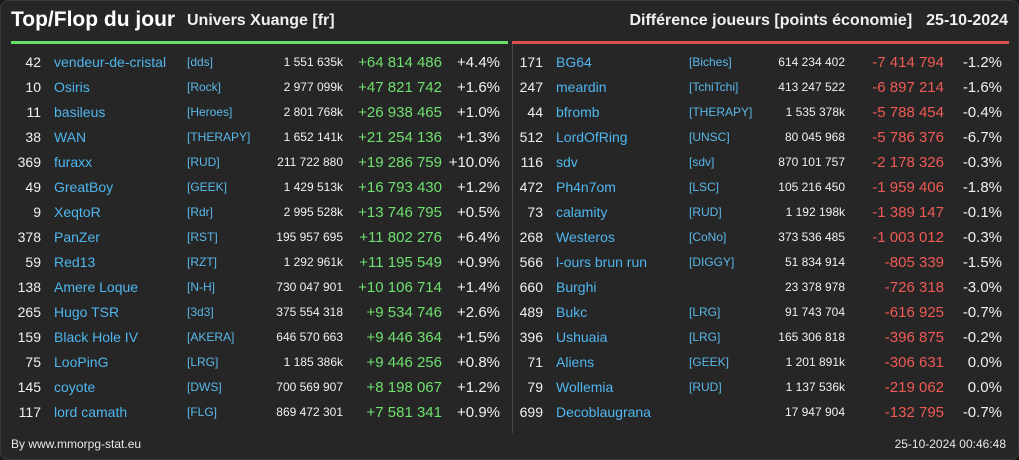 This screenshot has height=460, width=1019. Describe the element at coordinates (602, 262) in the screenshot. I see `player-name-link: l-ours brun run` at that location.